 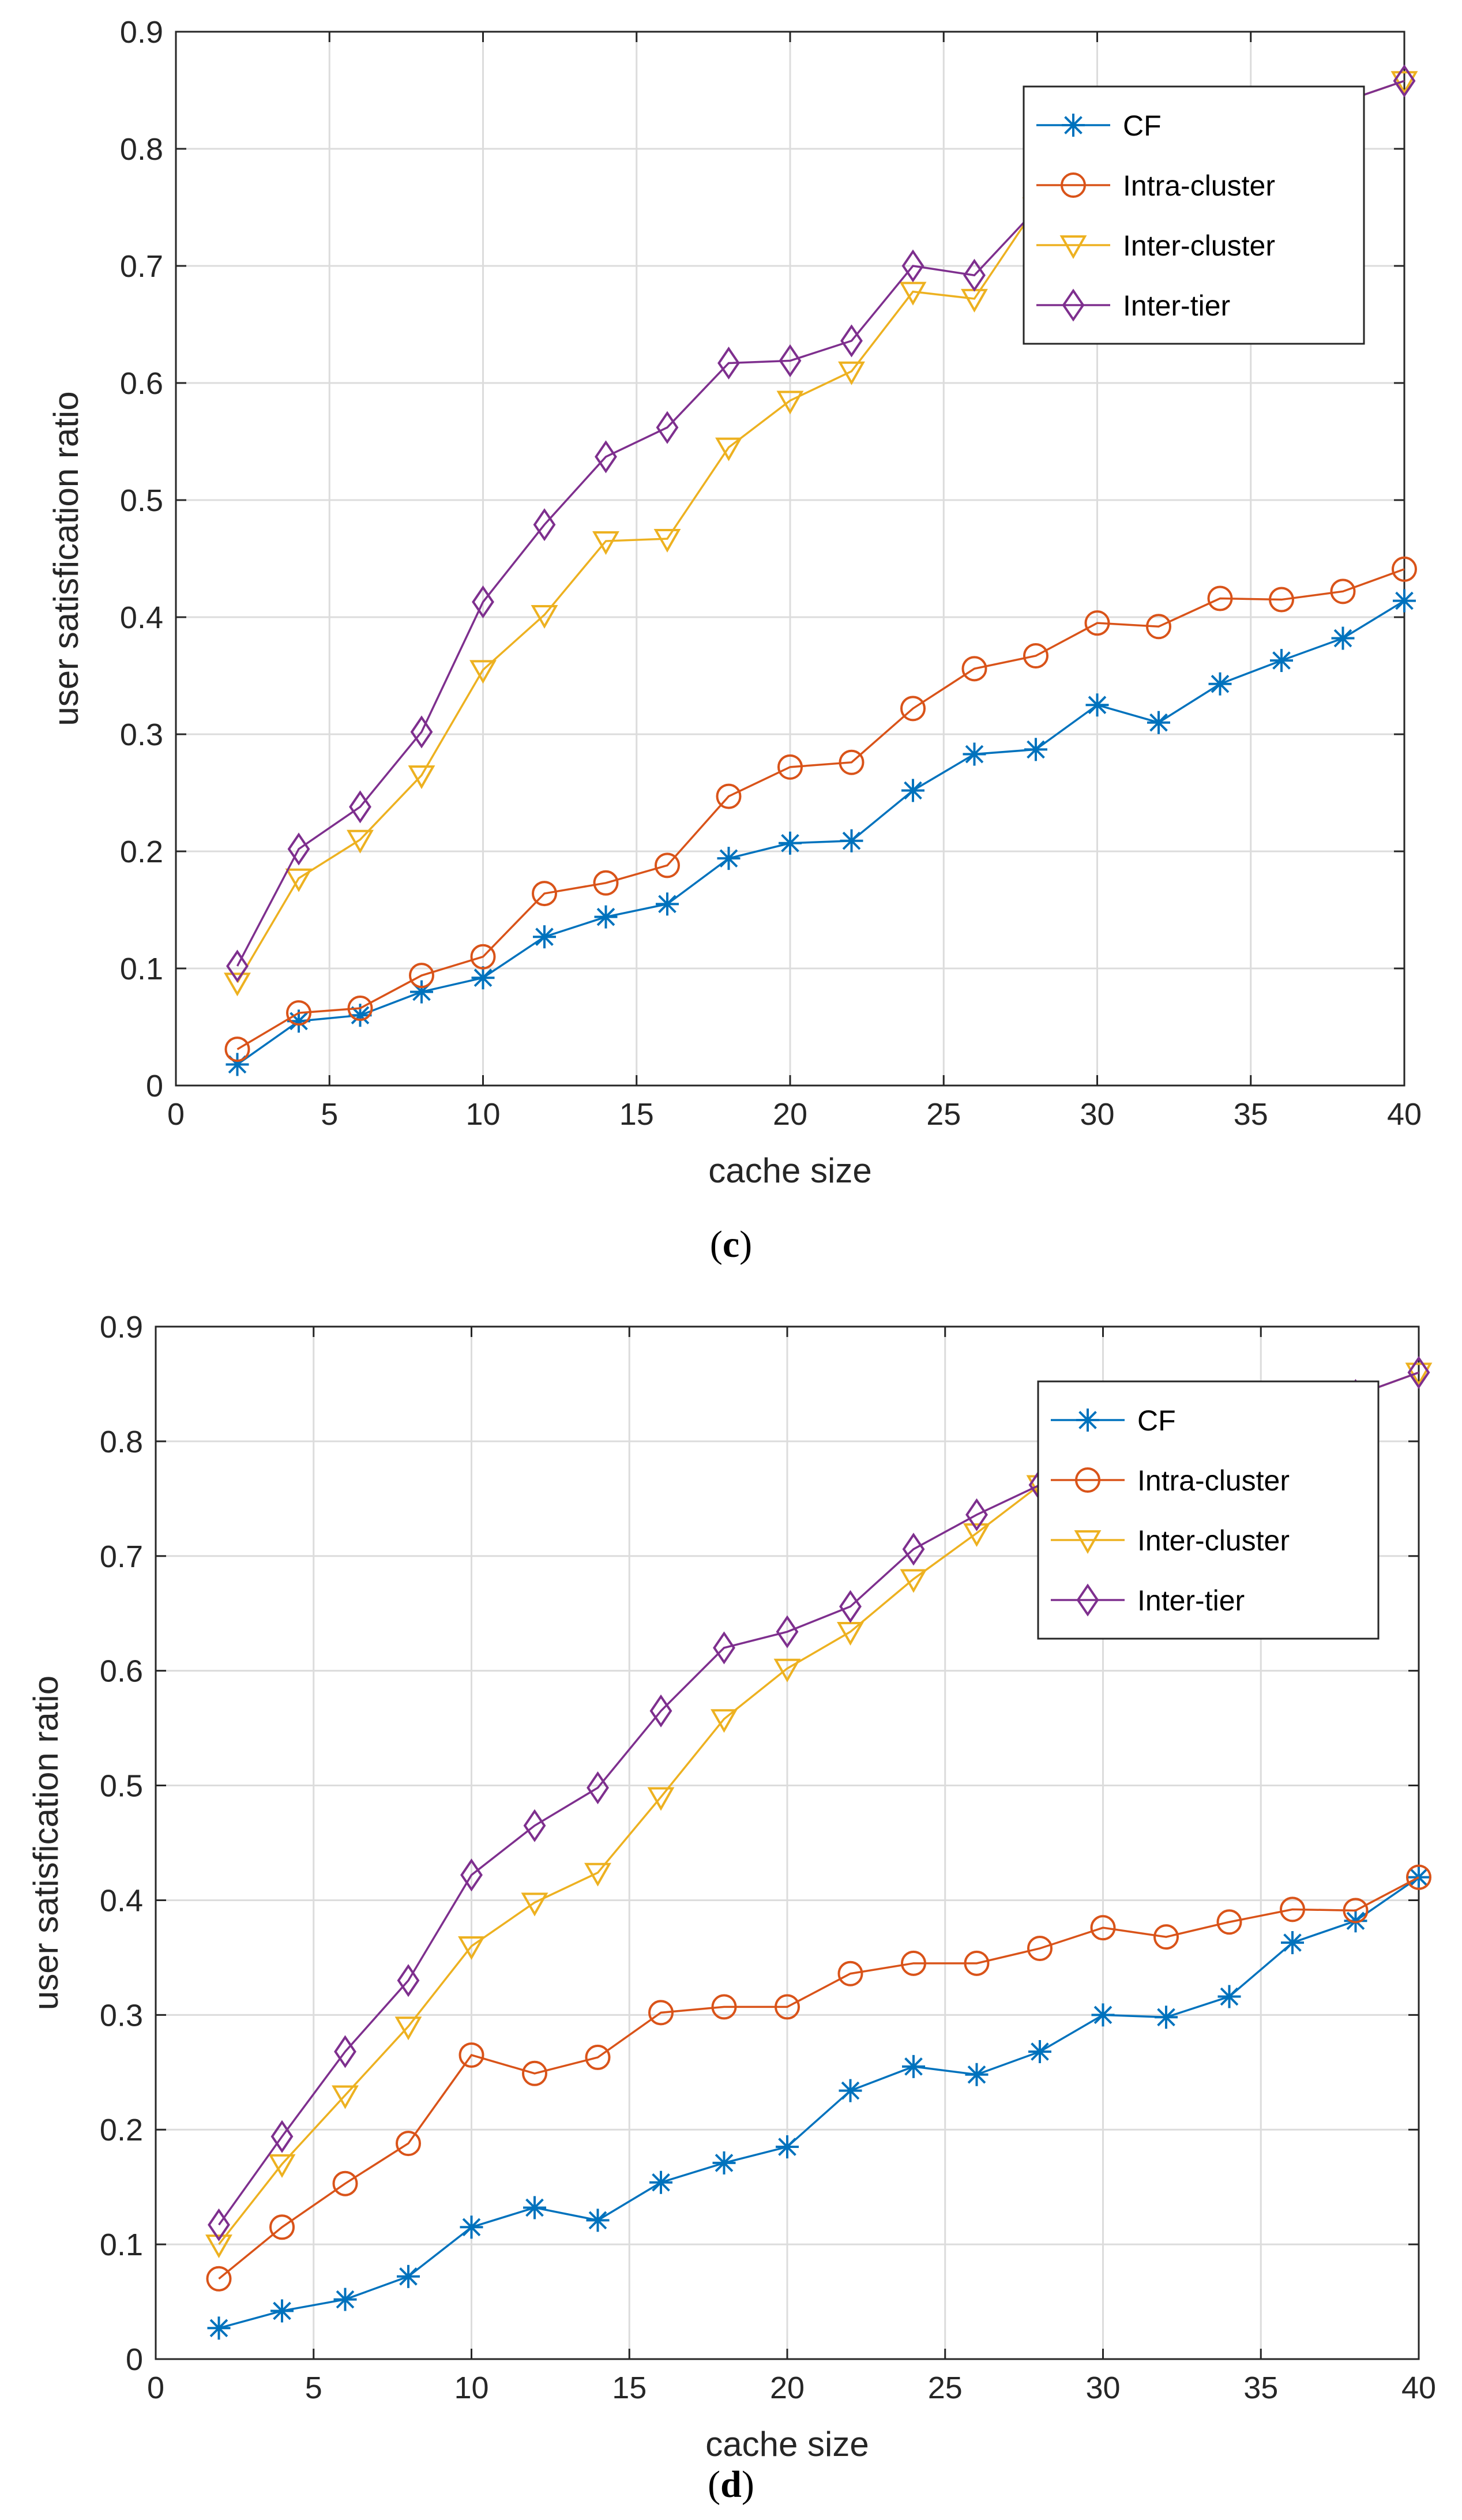 What do you see at coordinates (1099, 126) in the screenshot?
I see `legend-item: CF` at bounding box center [1099, 126].